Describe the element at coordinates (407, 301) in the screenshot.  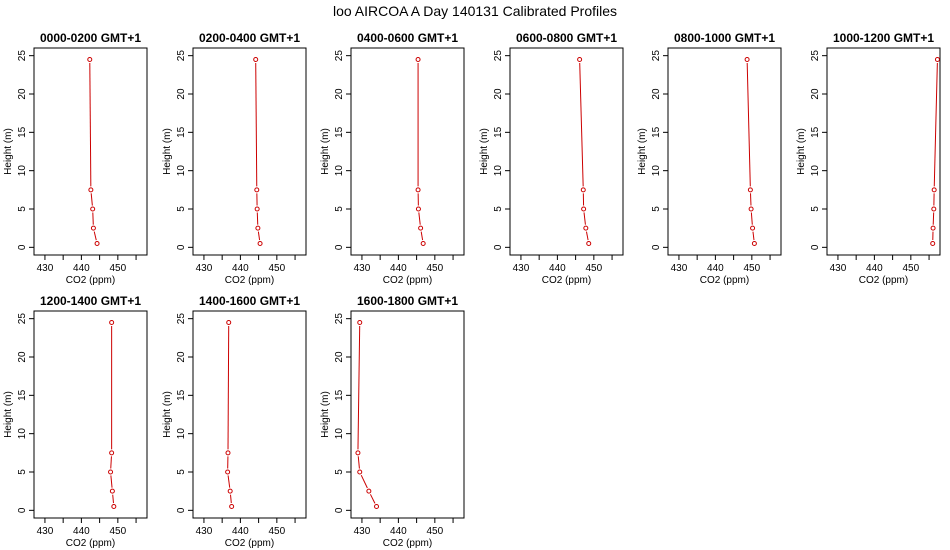
I see `panel-title: 1600-1800 GMT+1` at that location.